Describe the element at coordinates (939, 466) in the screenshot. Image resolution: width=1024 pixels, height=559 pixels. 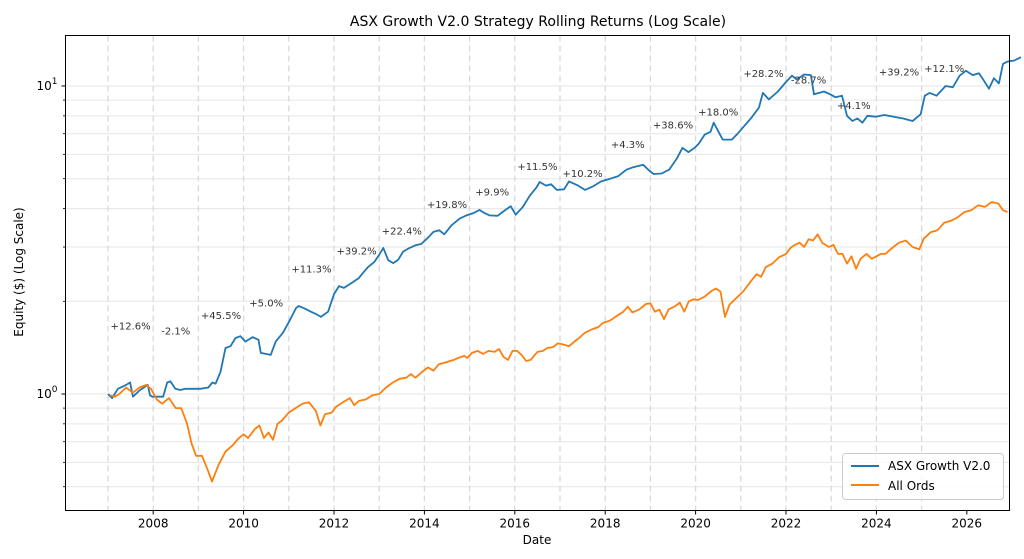
I see `legend-label-asx-growth: ASX Growth V2.0` at that location.